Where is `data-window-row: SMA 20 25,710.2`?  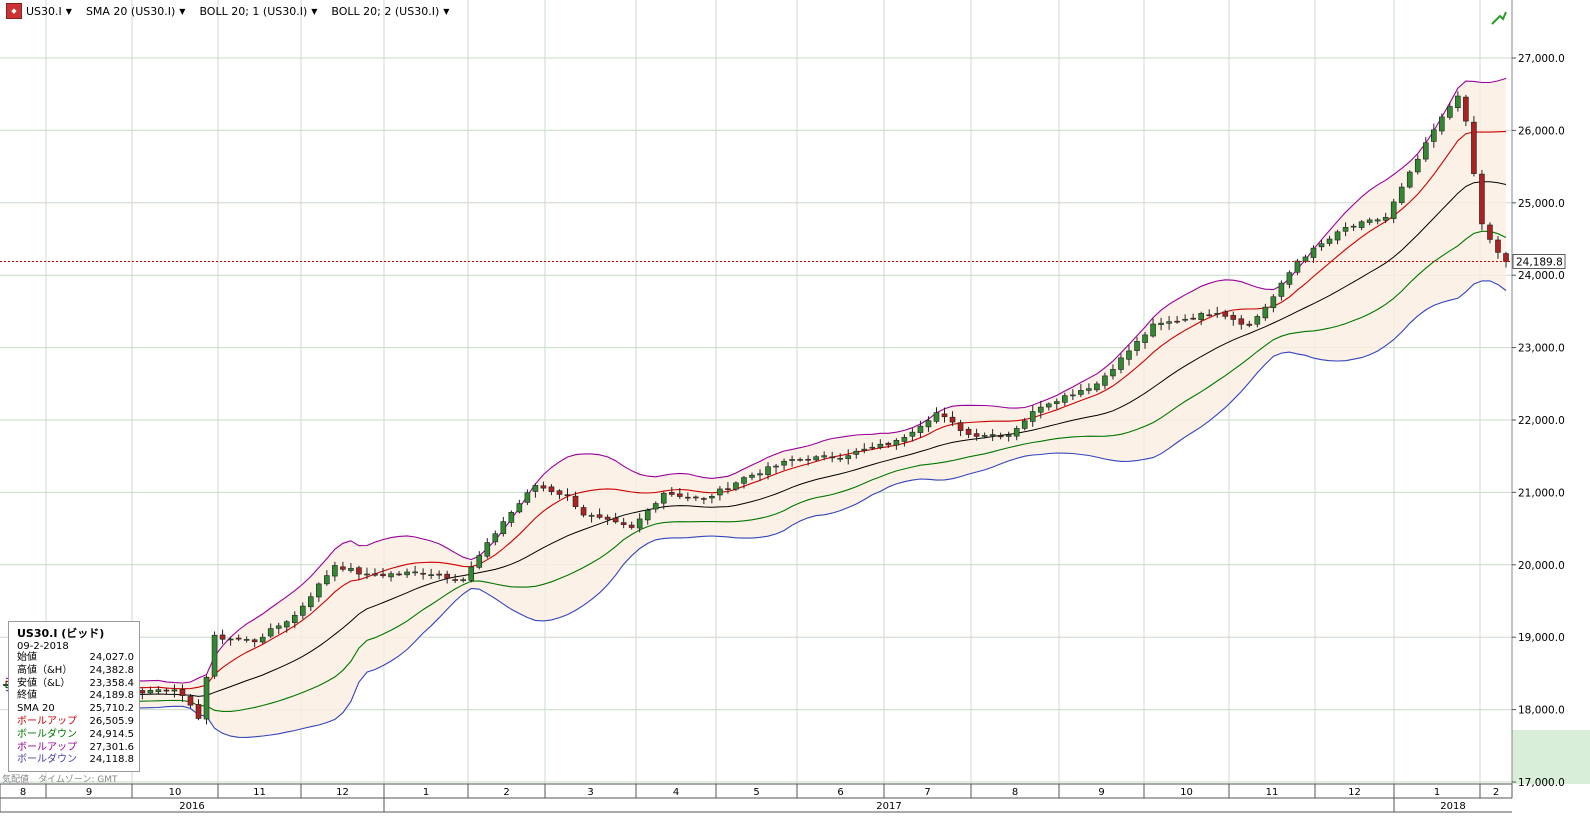
data-window-row: SMA 20 25,710.2 is located at coordinates (75, 709).